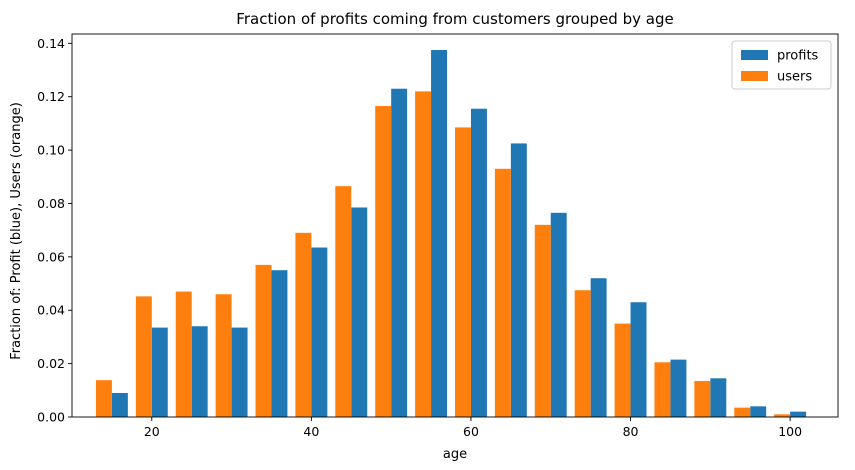  Describe the element at coordinates (798, 56) in the screenshot. I see `legend-label-profits: profits` at that location.